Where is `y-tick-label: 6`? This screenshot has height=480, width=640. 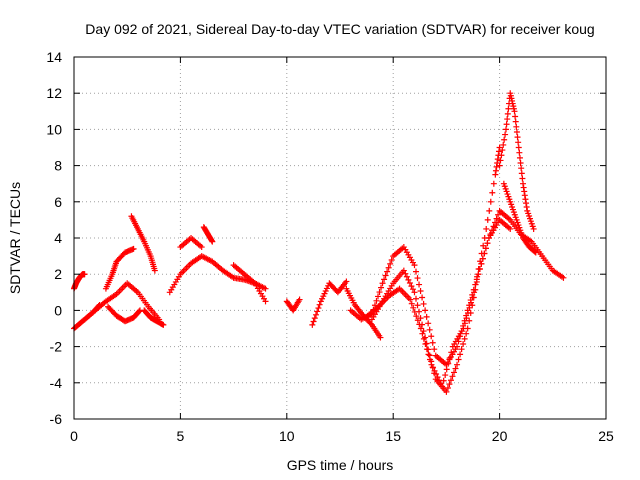
y-tick-label: 6 is located at coordinates (58, 202).